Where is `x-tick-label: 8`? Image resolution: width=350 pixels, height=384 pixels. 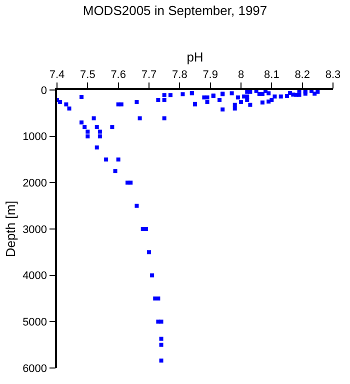
x-tick-label: 8 is located at coordinates (241, 74).